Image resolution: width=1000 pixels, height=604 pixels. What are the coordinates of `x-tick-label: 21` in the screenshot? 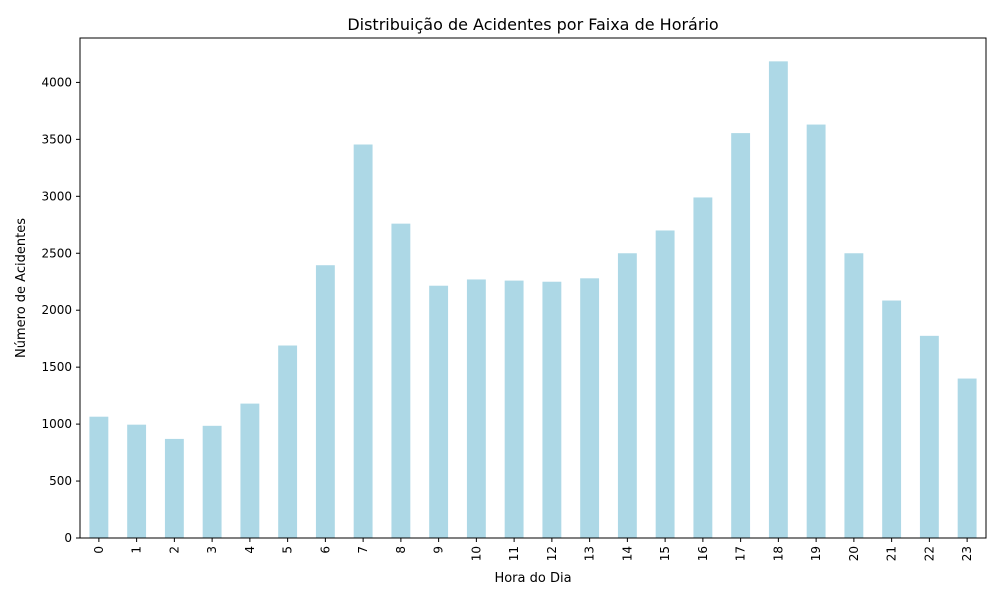 It's located at (892, 553).